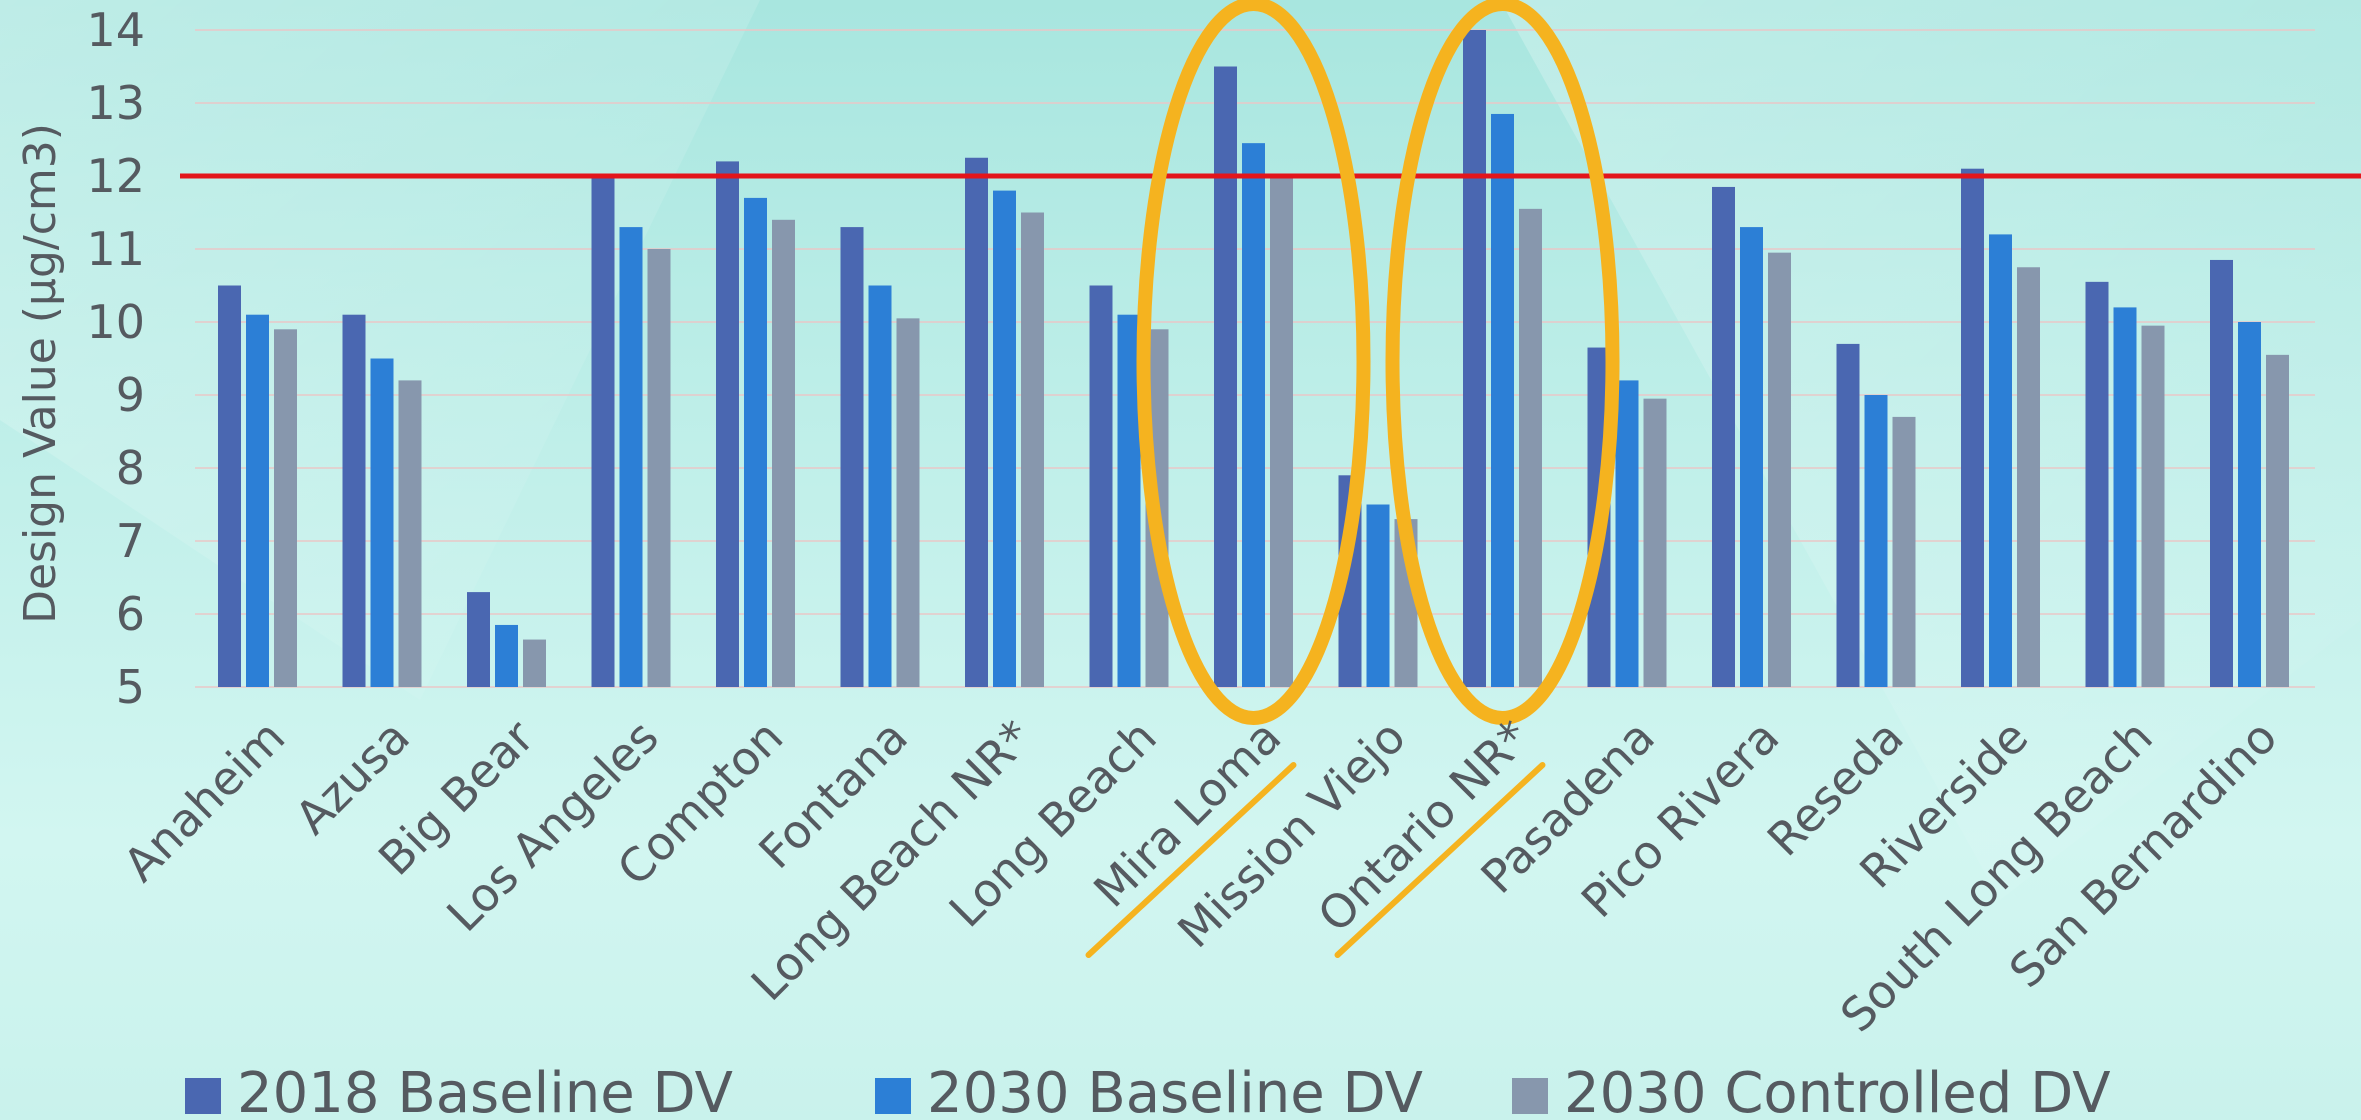 This screenshot has width=2361, height=1120. Describe the element at coordinates (115, 322) in the screenshot. I see `y-tick-label: 10` at that location.